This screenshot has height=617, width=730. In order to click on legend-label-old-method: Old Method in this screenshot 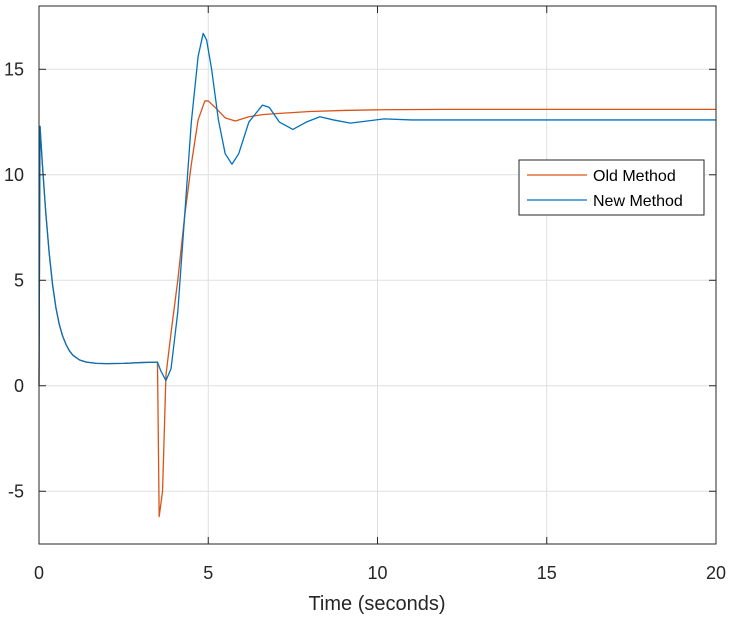, I will do `click(634, 176)`.